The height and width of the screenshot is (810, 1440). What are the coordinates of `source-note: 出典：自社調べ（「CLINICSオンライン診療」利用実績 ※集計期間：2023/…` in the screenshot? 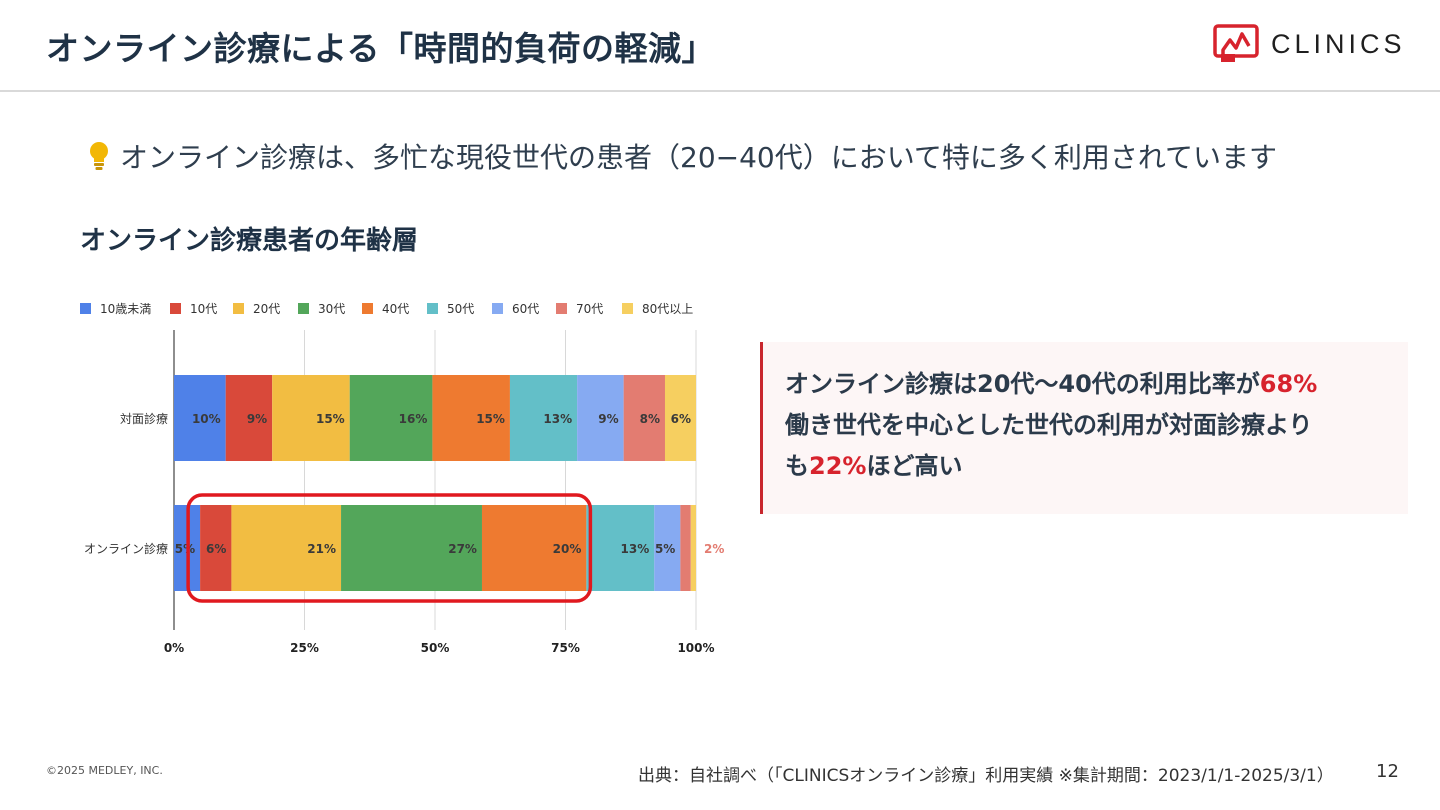 It's located at (986, 776).